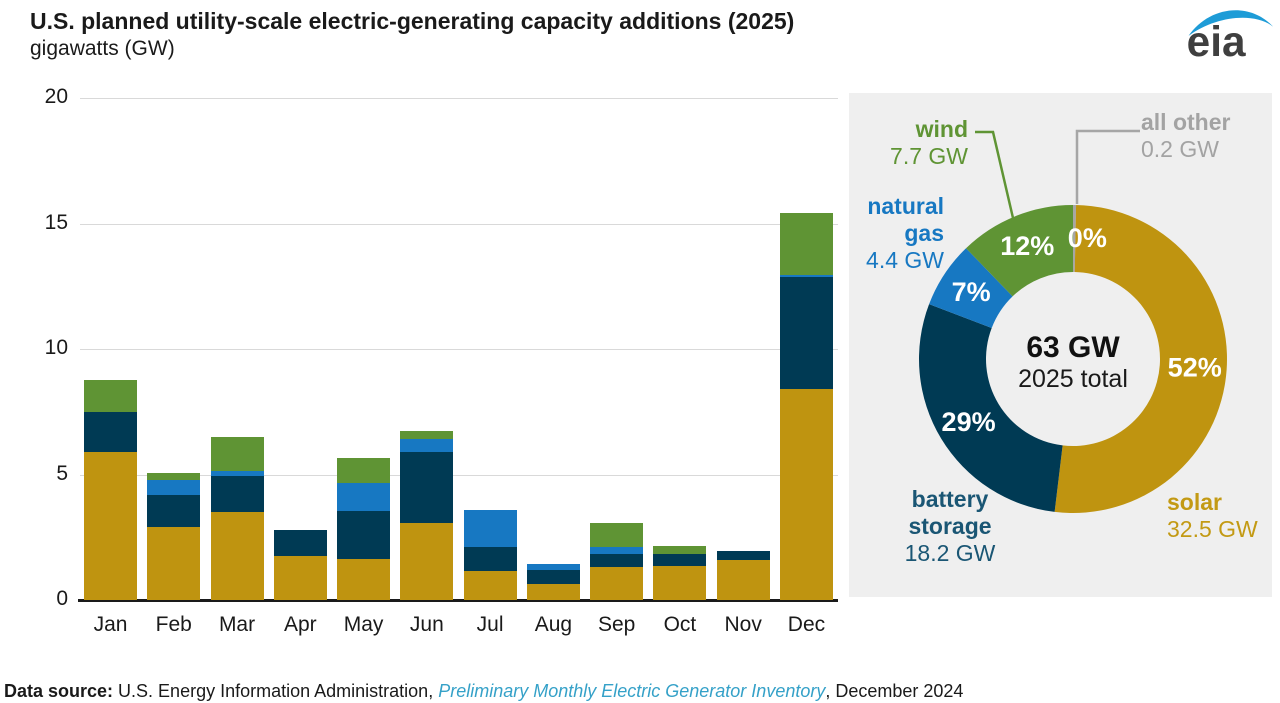 The width and height of the screenshot is (1280, 703). Describe the element at coordinates (680, 624) in the screenshot. I see `x-tick-label-oct: Oct` at that location.